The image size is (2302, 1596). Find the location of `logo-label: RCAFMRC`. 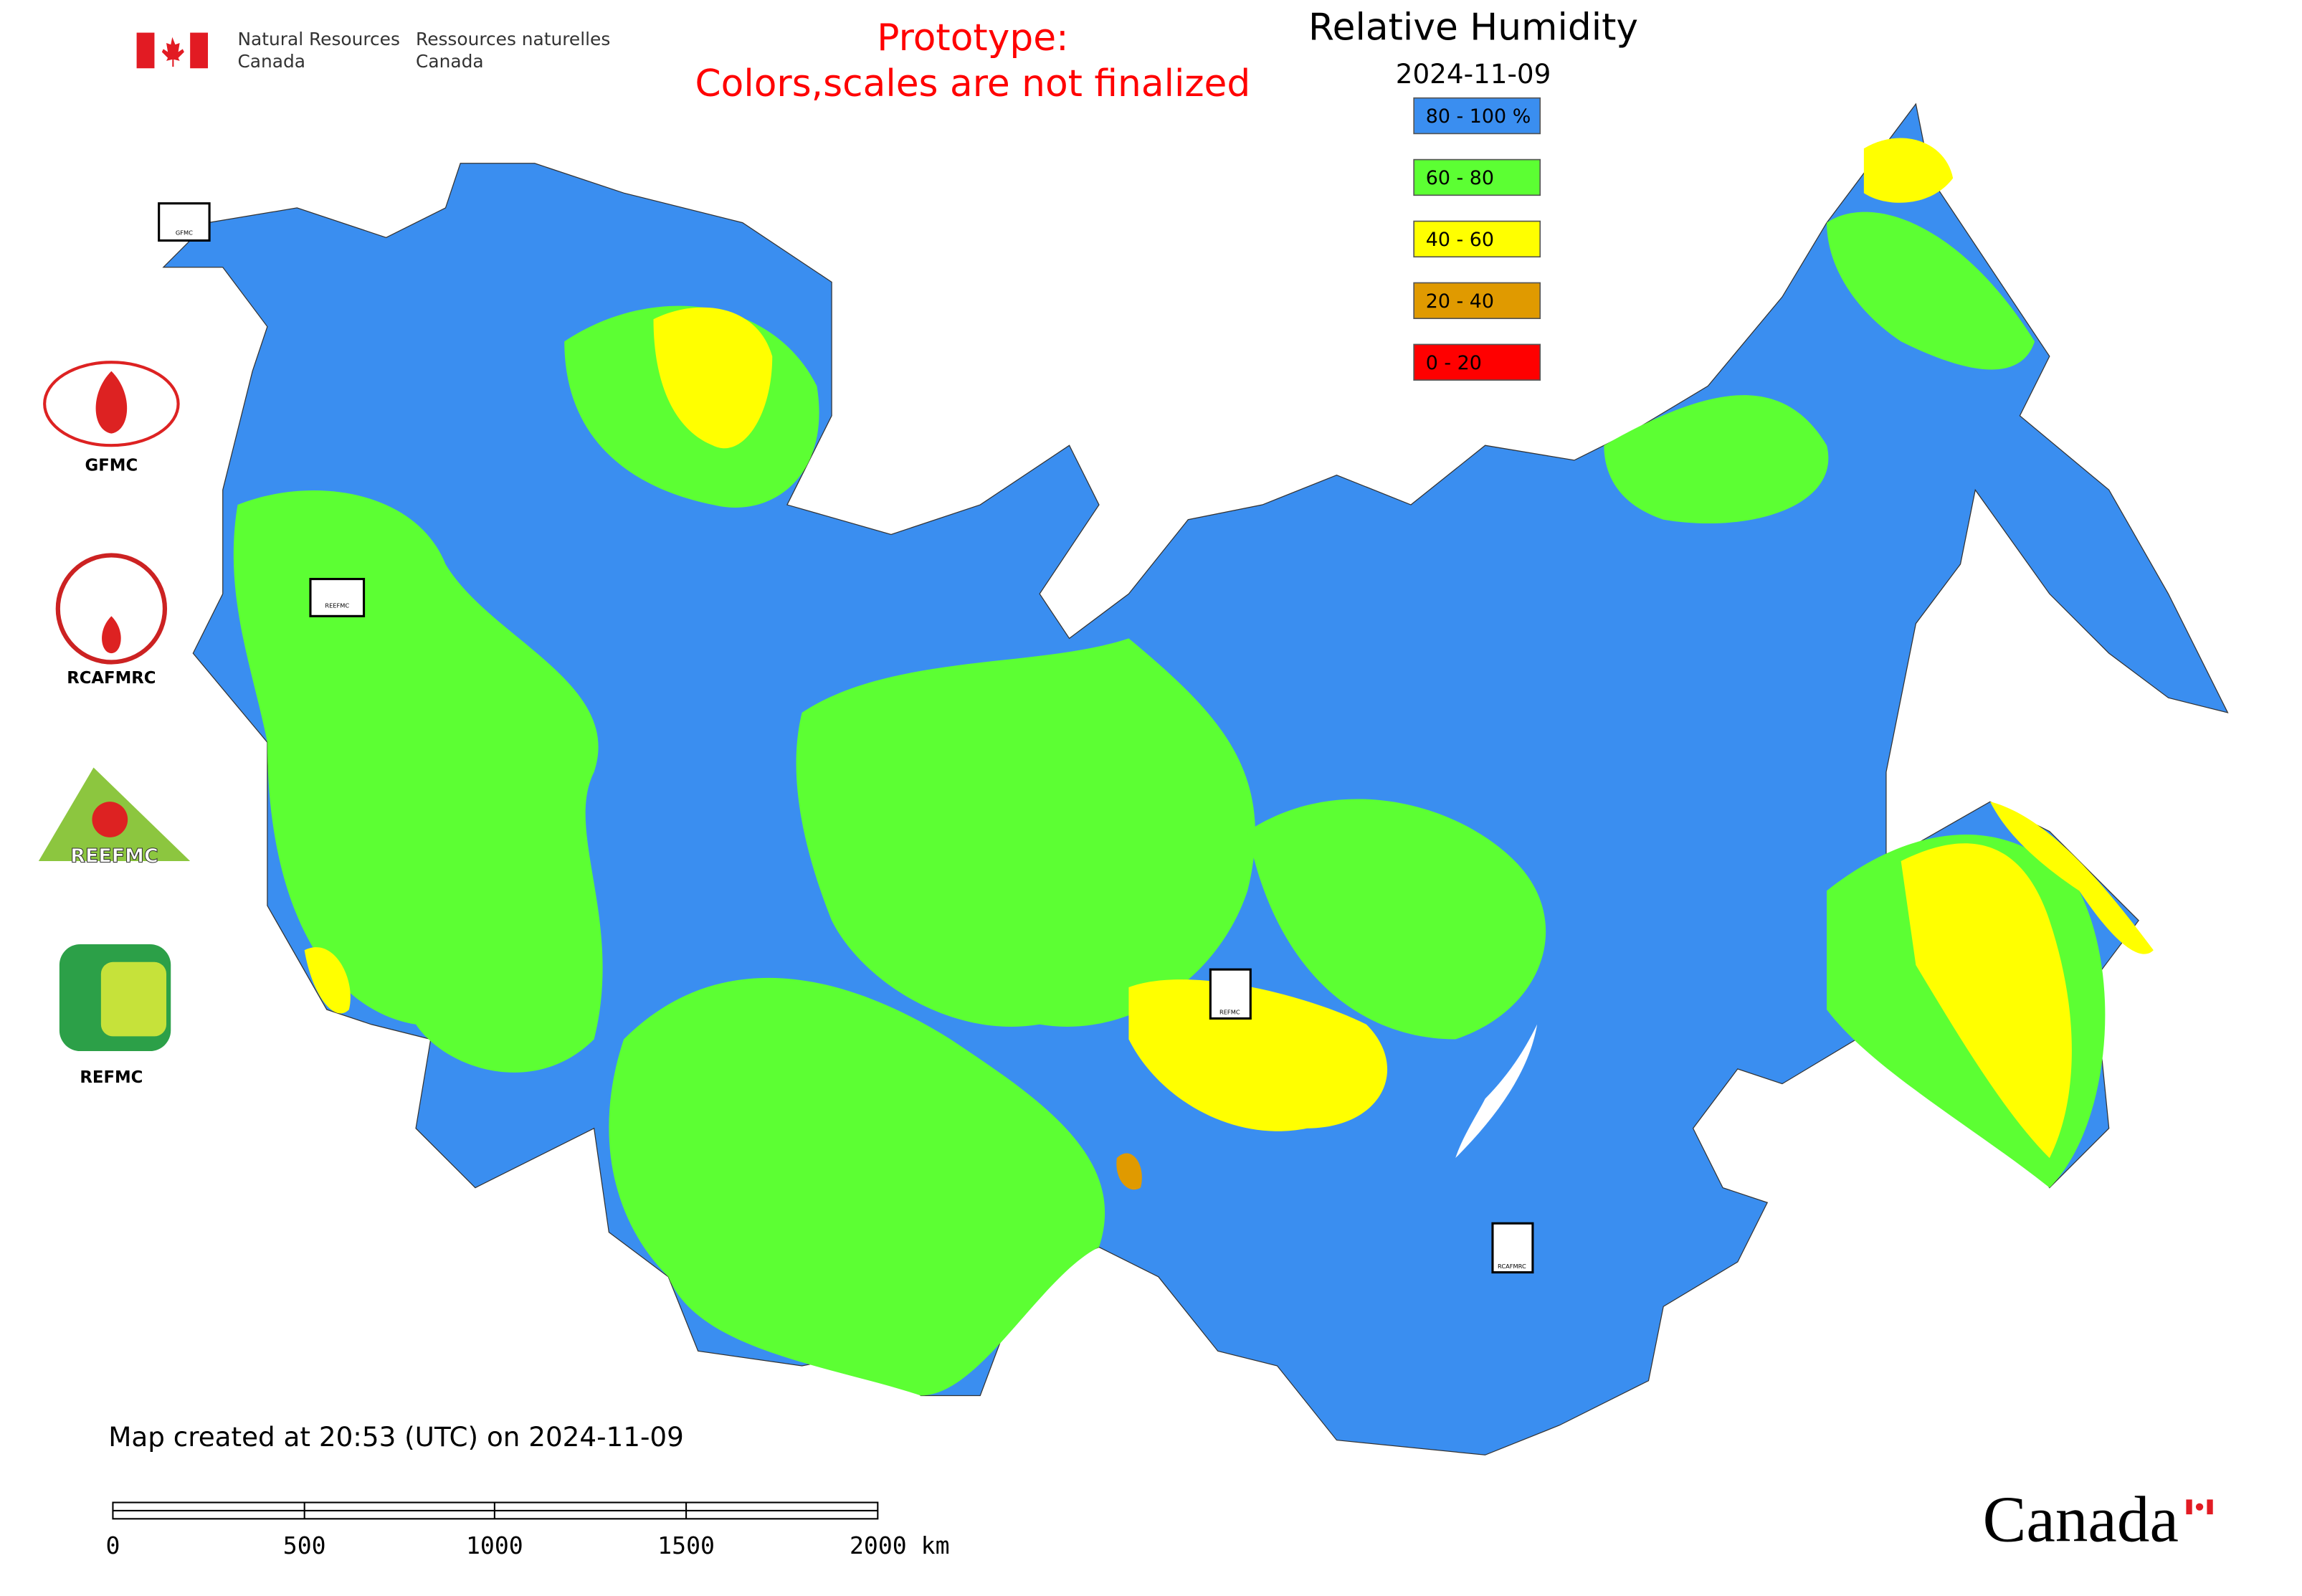

logo-label: RCAFMRC is located at coordinates (112, 678).